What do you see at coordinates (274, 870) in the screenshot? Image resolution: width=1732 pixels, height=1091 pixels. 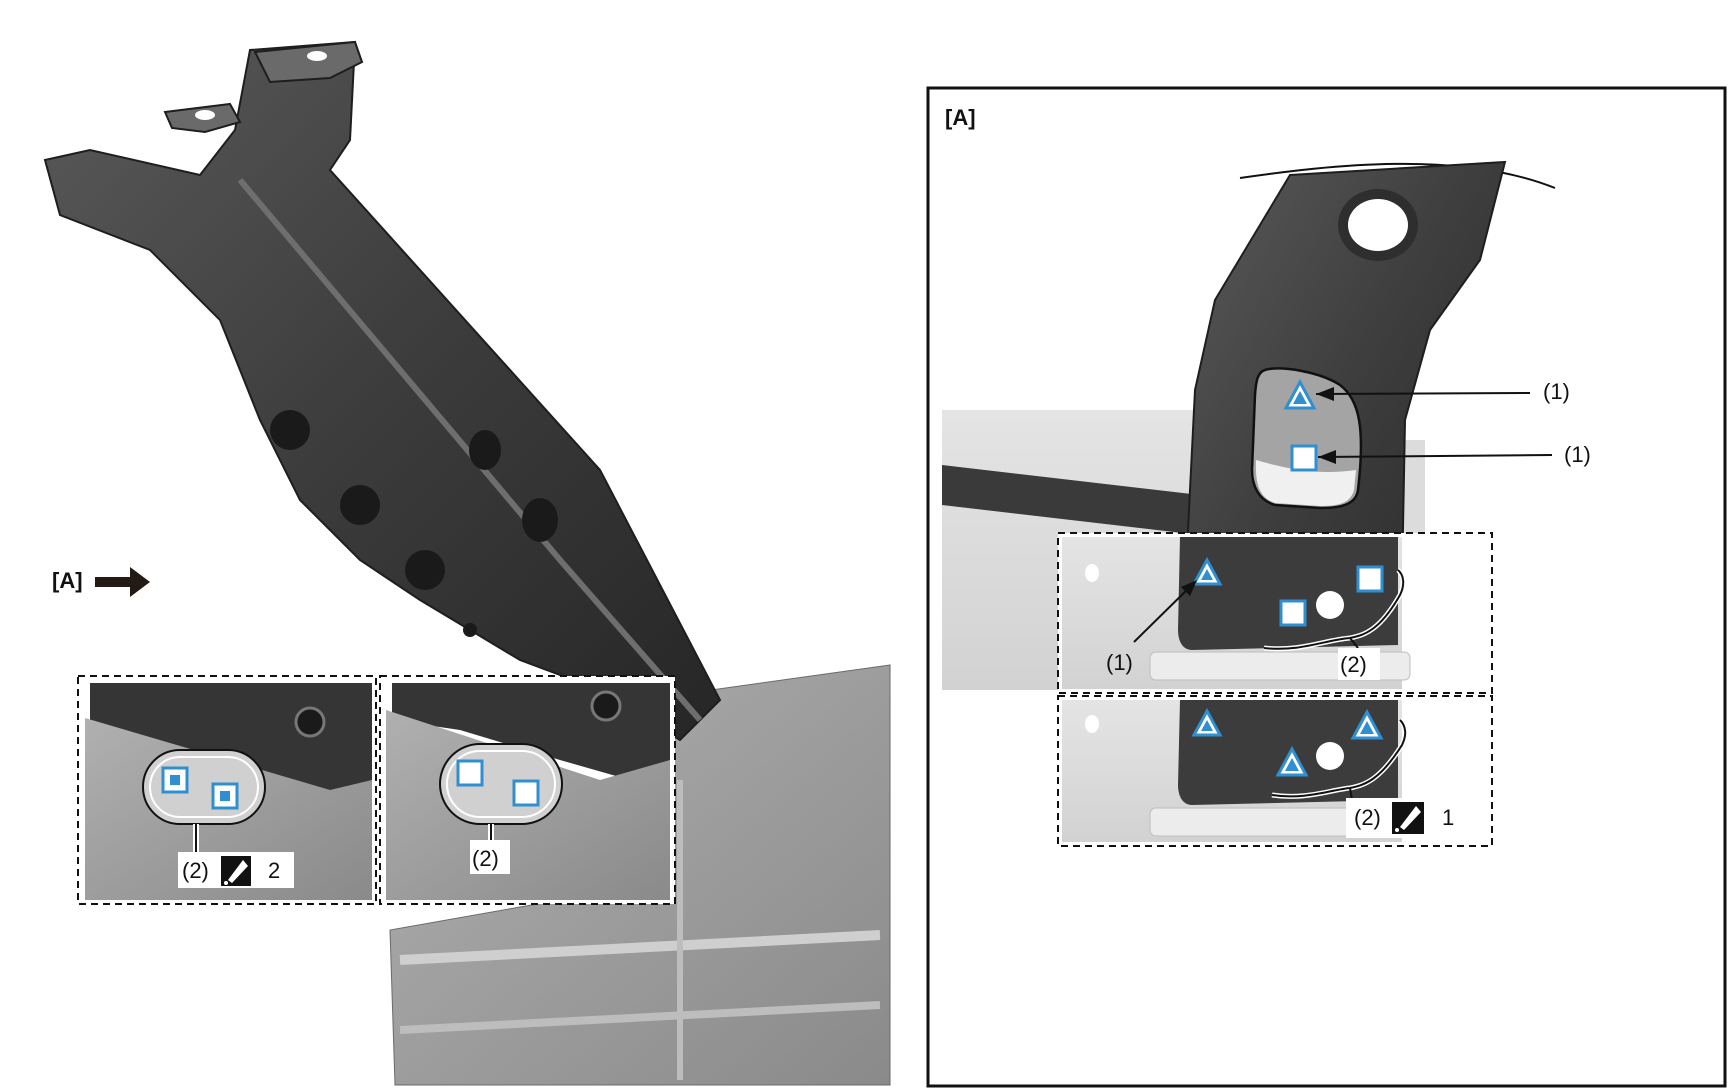 I see `weld-count: 2` at bounding box center [274, 870].